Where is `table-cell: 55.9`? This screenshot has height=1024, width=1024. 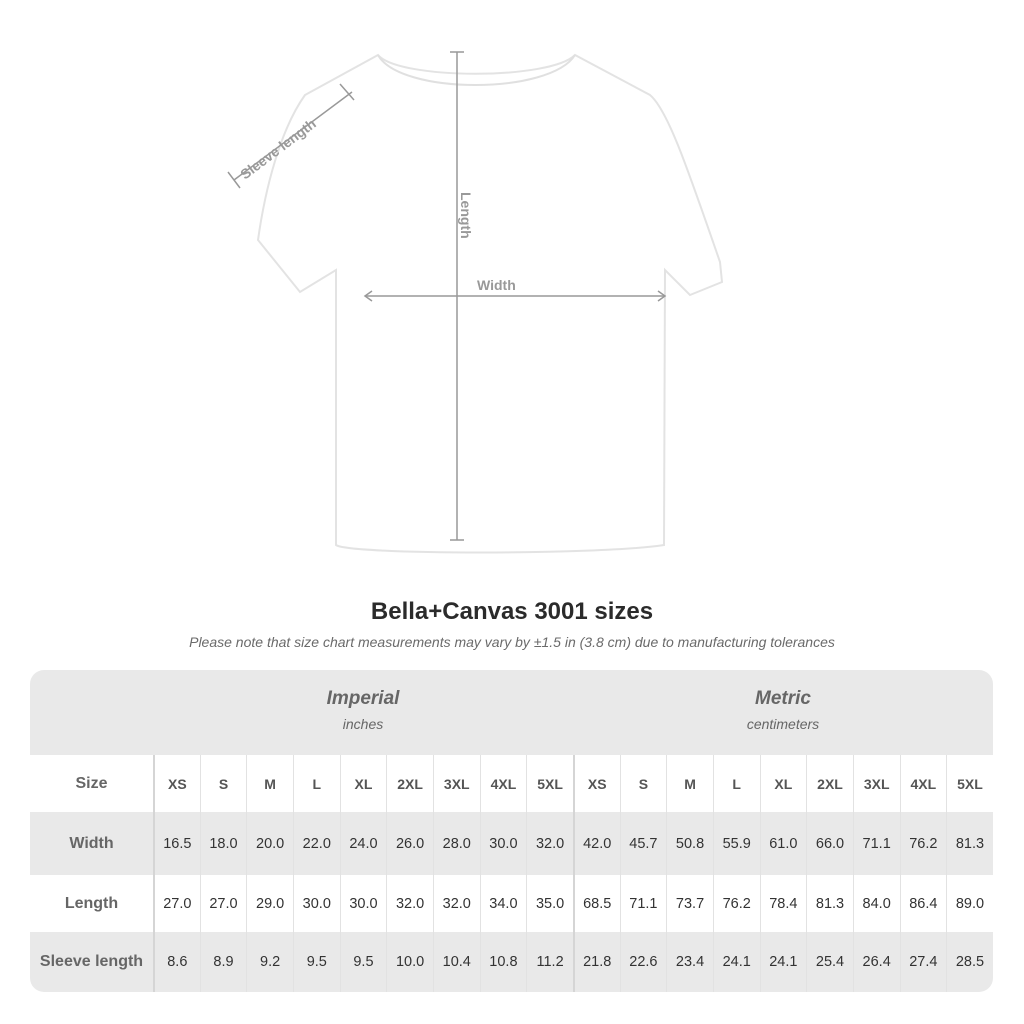 table-cell: 55.9 is located at coordinates (736, 843).